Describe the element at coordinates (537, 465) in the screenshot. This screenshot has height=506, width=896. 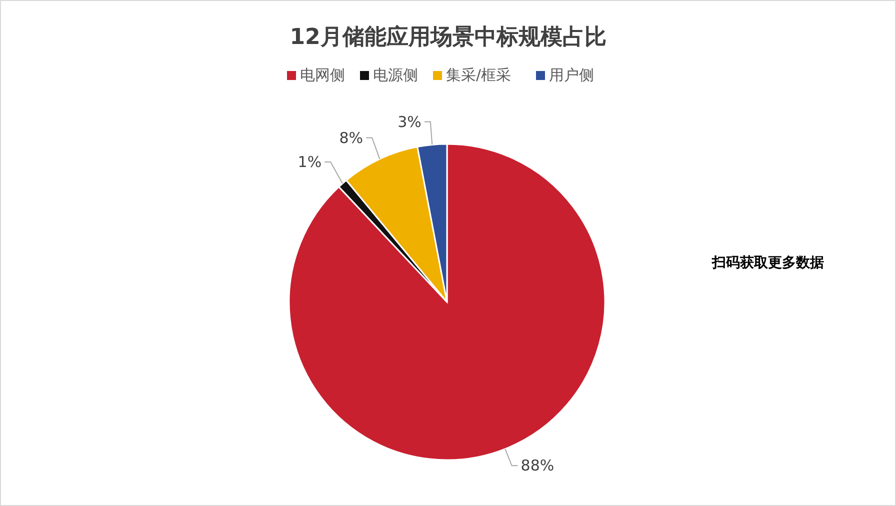
I see `data-label: 88%` at that location.